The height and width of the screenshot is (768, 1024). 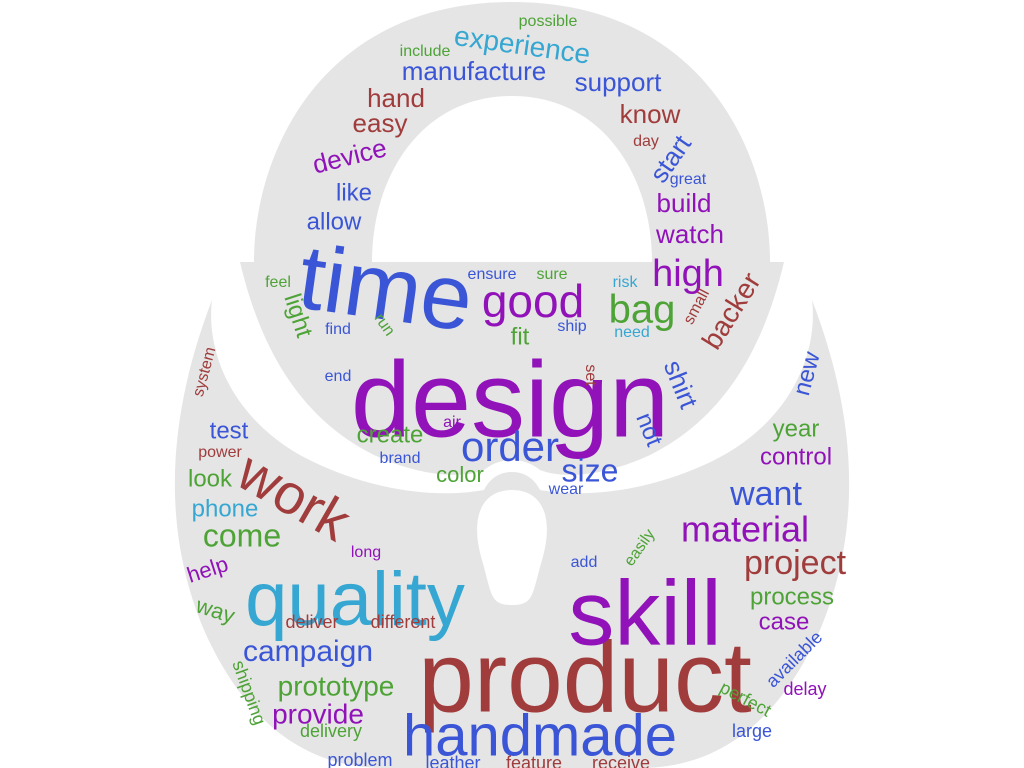 What do you see at coordinates (308, 651) in the screenshot?
I see `cloud-word: campaign` at bounding box center [308, 651].